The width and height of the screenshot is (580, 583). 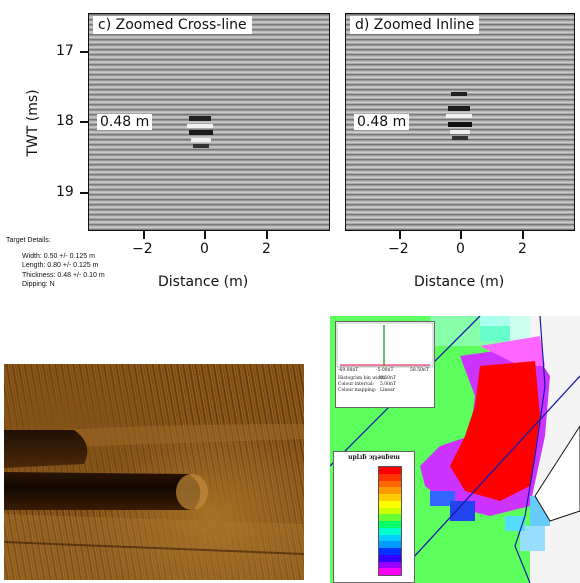 What do you see at coordinates (460, 249) in the screenshot?
I see `panel-d-xtick-label-0: 0` at bounding box center [460, 249].